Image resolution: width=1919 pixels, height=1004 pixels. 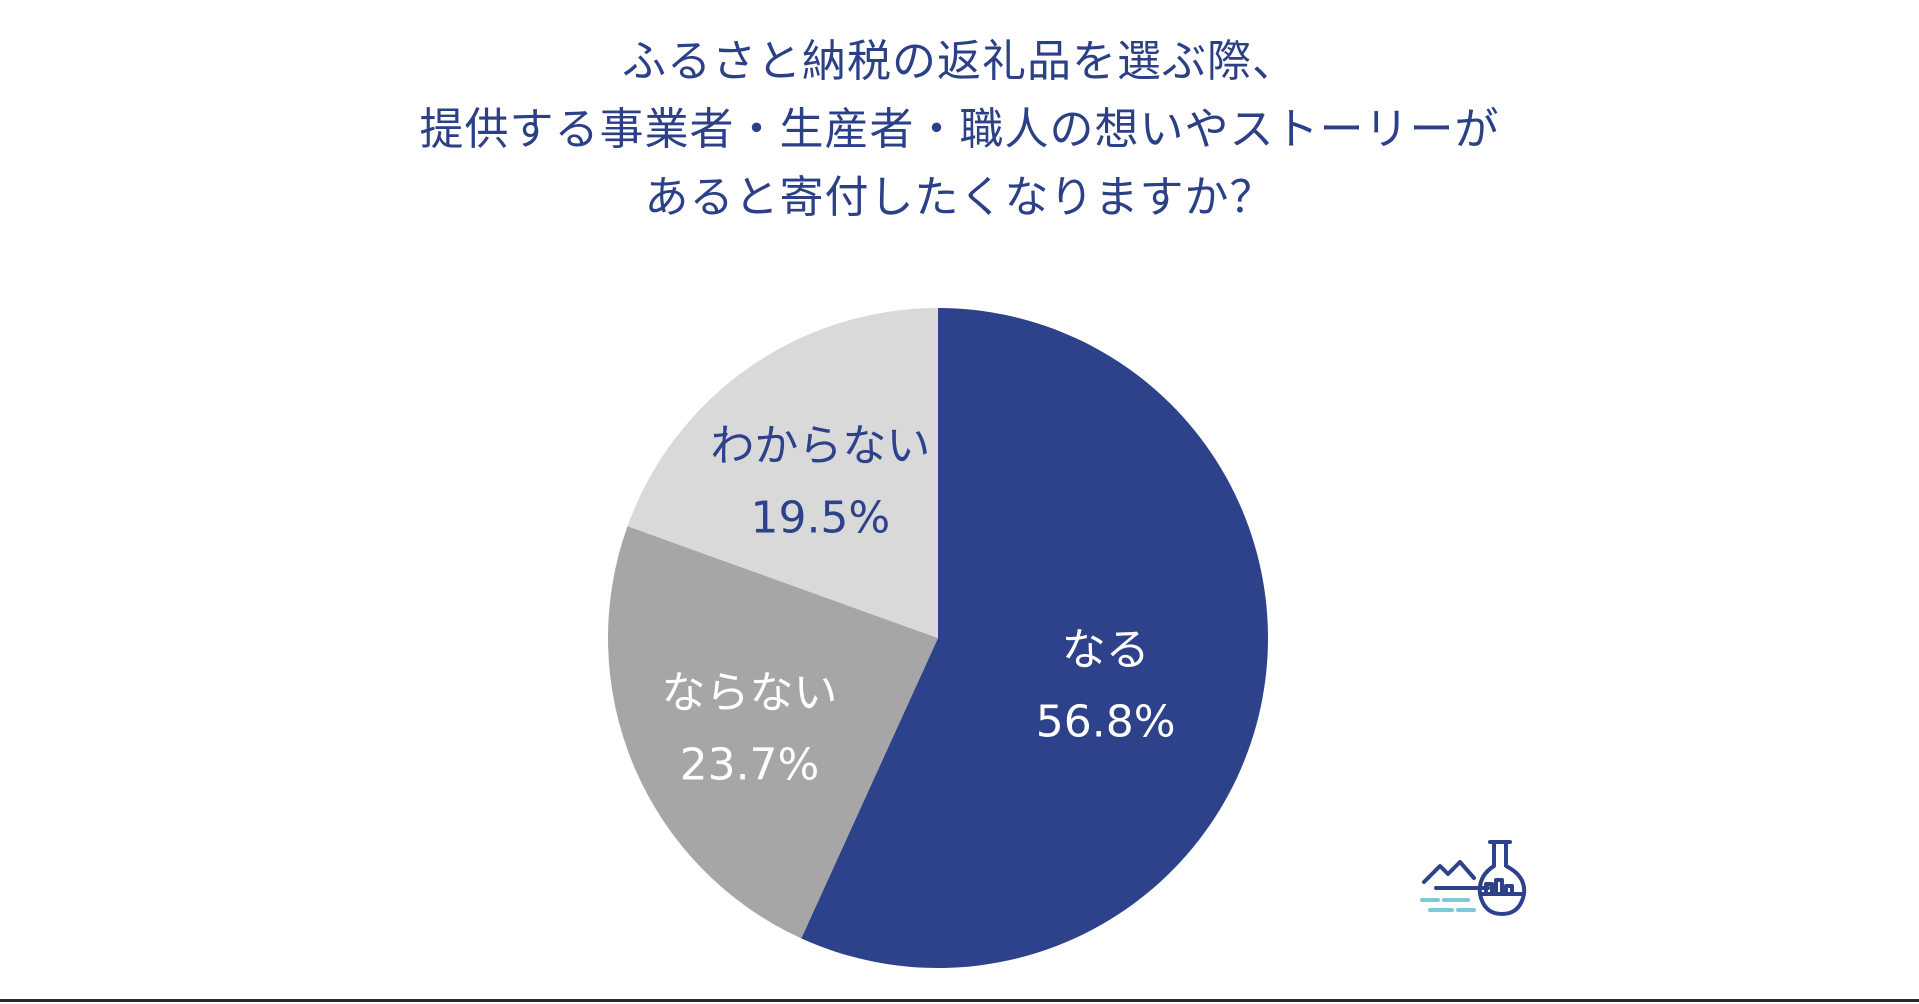 What do you see at coordinates (750, 764) in the screenshot?
I see `slice-value-label: 23.7%` at bounding box center [750, 764].